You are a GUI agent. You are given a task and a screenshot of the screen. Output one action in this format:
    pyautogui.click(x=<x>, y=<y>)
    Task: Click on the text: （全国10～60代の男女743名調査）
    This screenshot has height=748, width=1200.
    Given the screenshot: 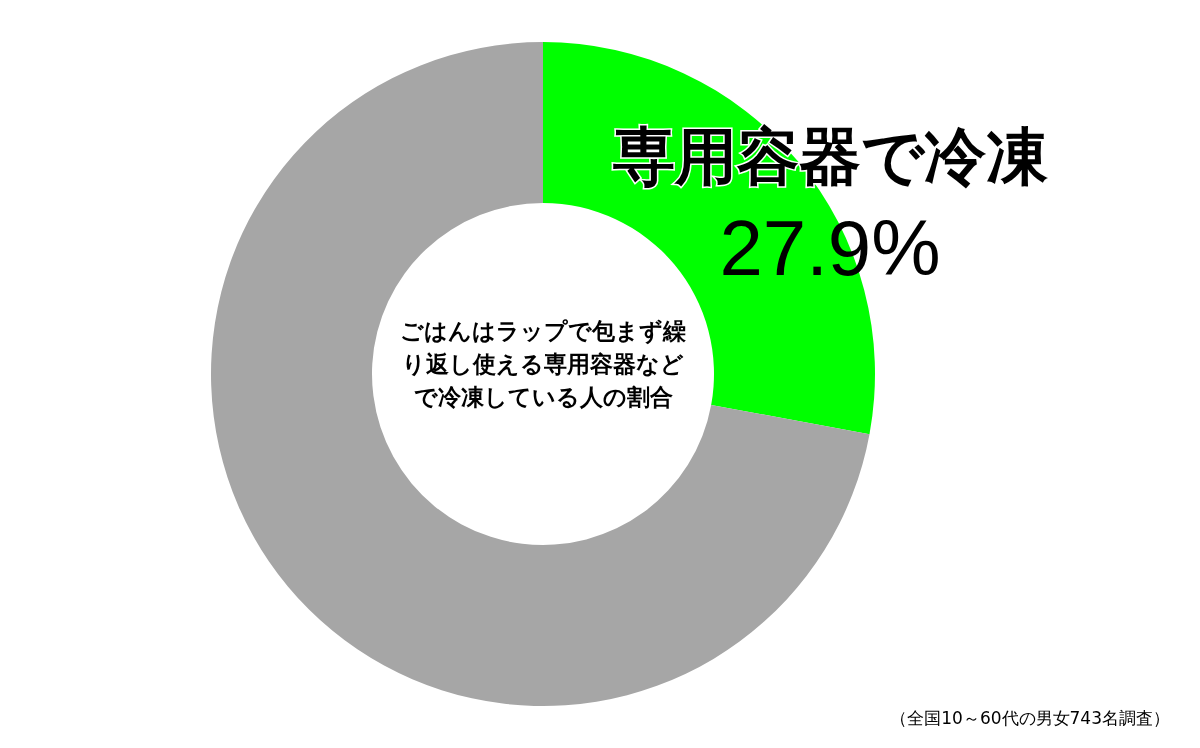 What is the action you would take?
    pyautogui.click(x=1030, y=718)
    